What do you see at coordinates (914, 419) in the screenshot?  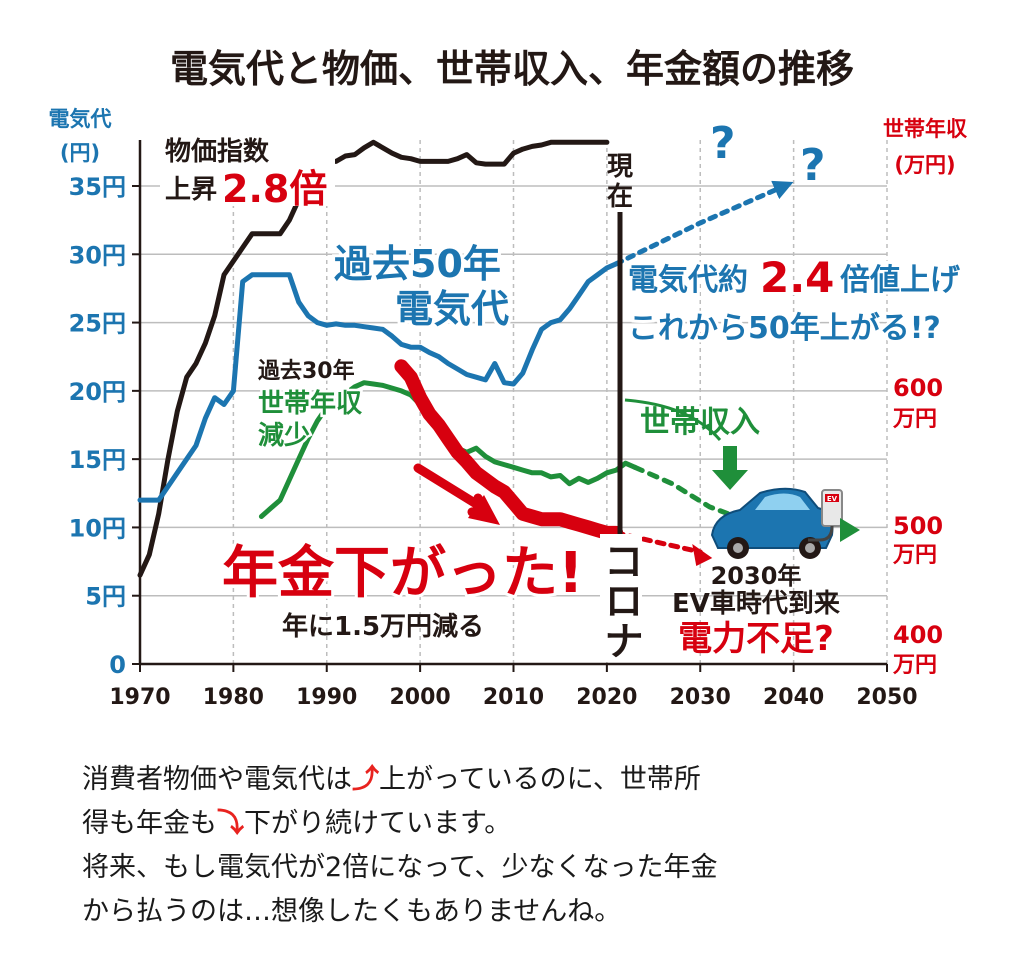 I see `right-tick-600-unit: 万円` at bounding box center [914, 419].